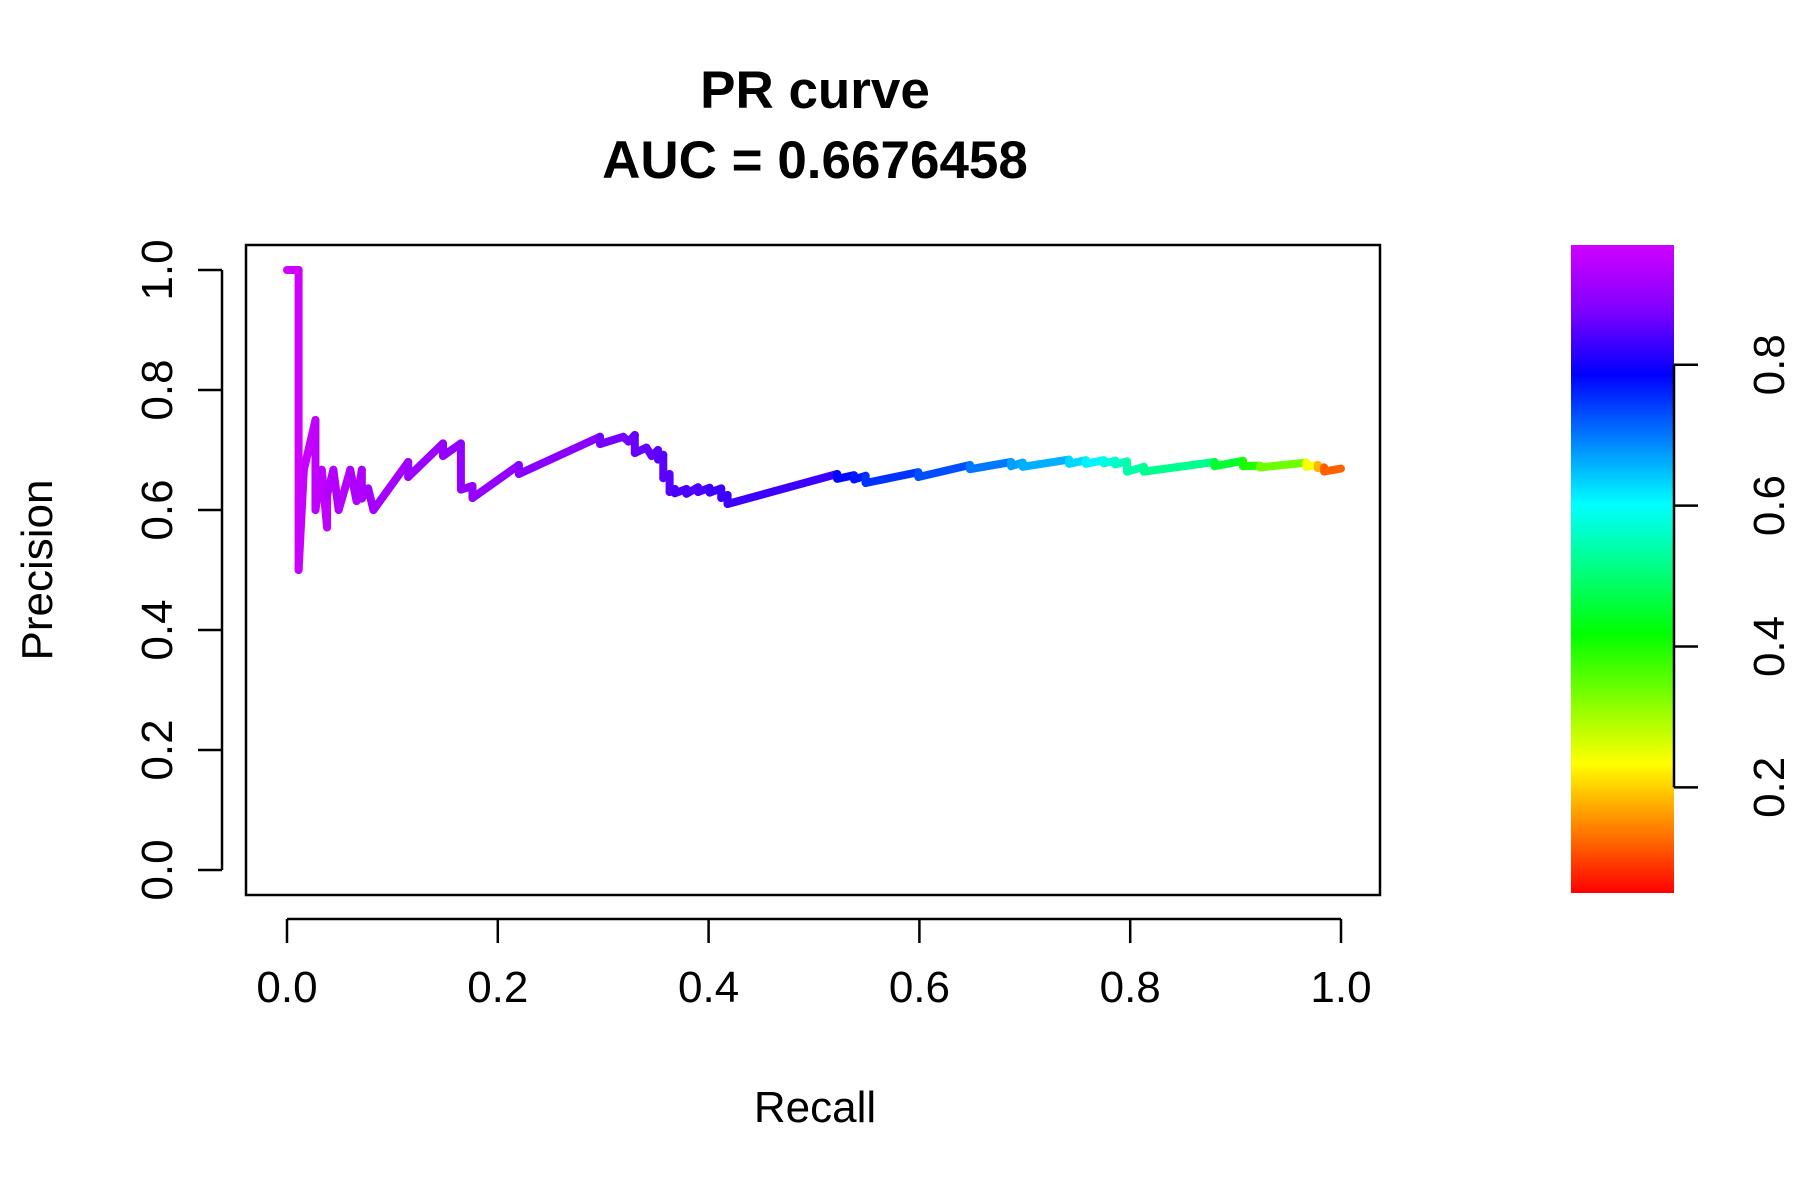 This screenshot has height=1200, width=1800. What do you see at coordinates (1130, 987) in the screenshot?
I see `x-tick-label: 0.8` at bounding box center [1130, 987].